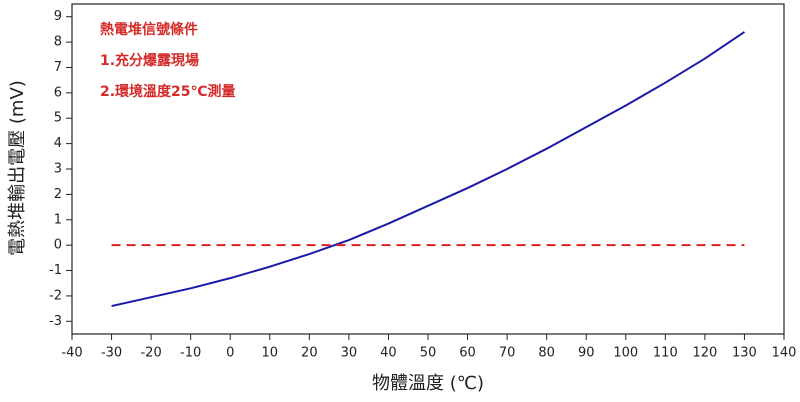  Describe the element at coordinates (467, 353) in the screenshot. I see `x-tick-label: 60` at that location.